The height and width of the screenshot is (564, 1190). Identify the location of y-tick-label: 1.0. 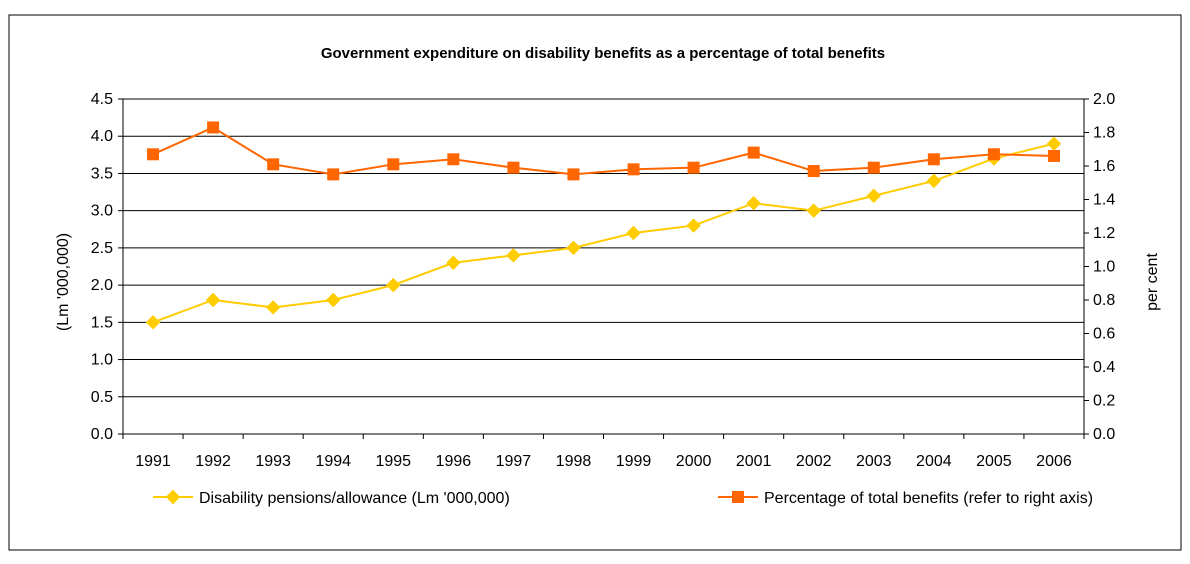
(102, 360).